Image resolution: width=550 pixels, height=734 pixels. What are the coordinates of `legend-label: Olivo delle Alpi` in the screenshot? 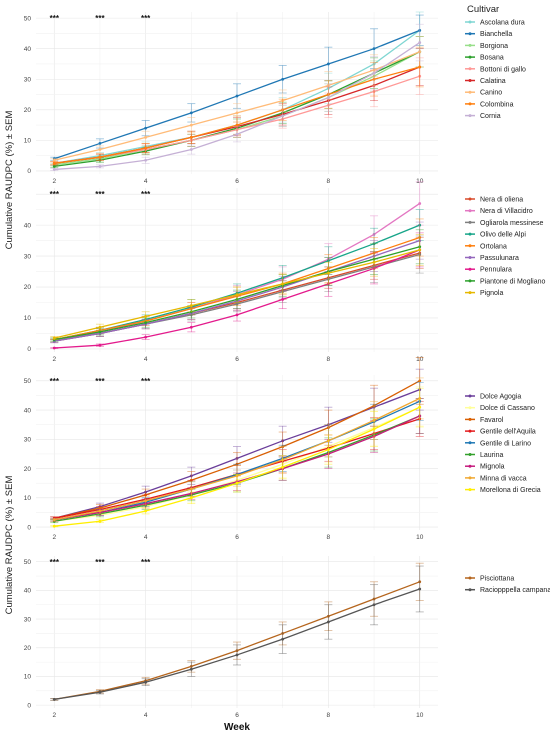 It's located at (503, 235).